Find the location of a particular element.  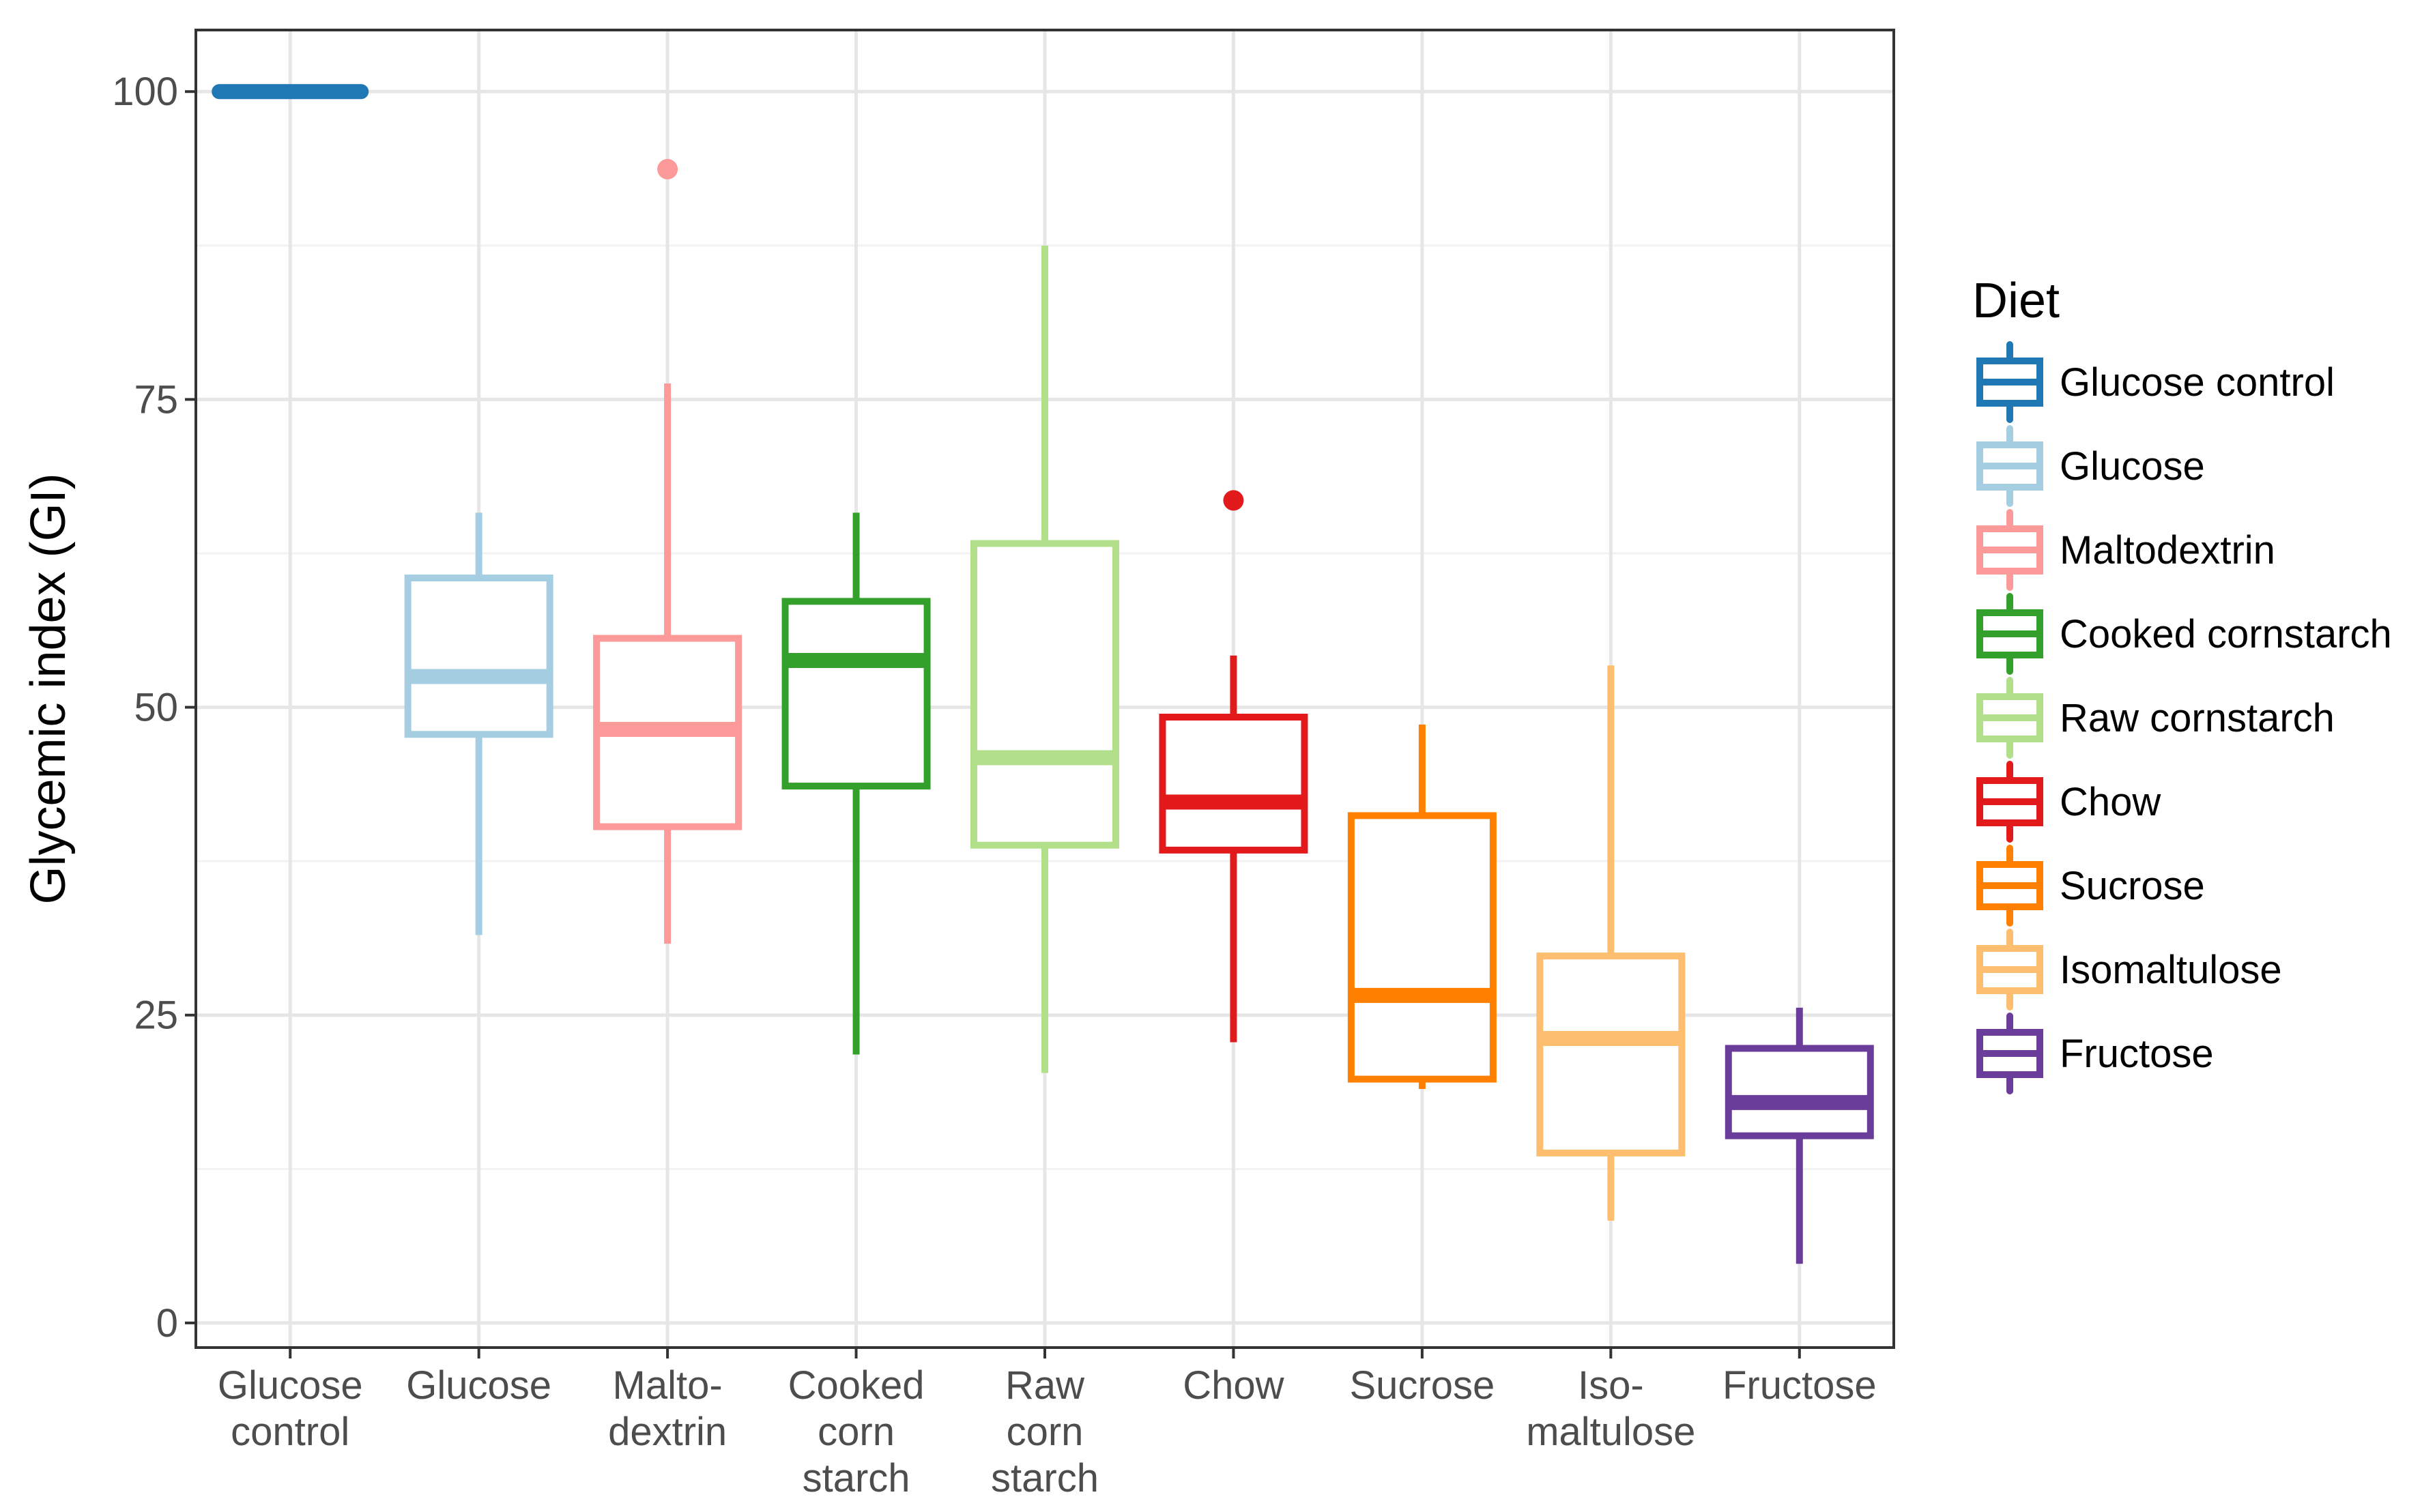

x-tick-label: Malto- is located at coordinates (668, 1385).